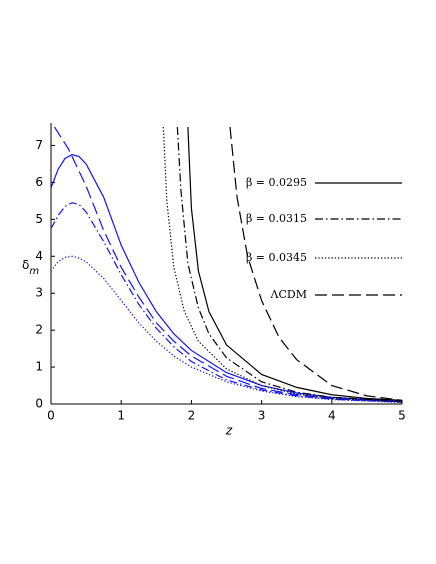  Describe the element at coordinates (39, 367) in the screenshot. I see `y-tick-label: 1` at that location.